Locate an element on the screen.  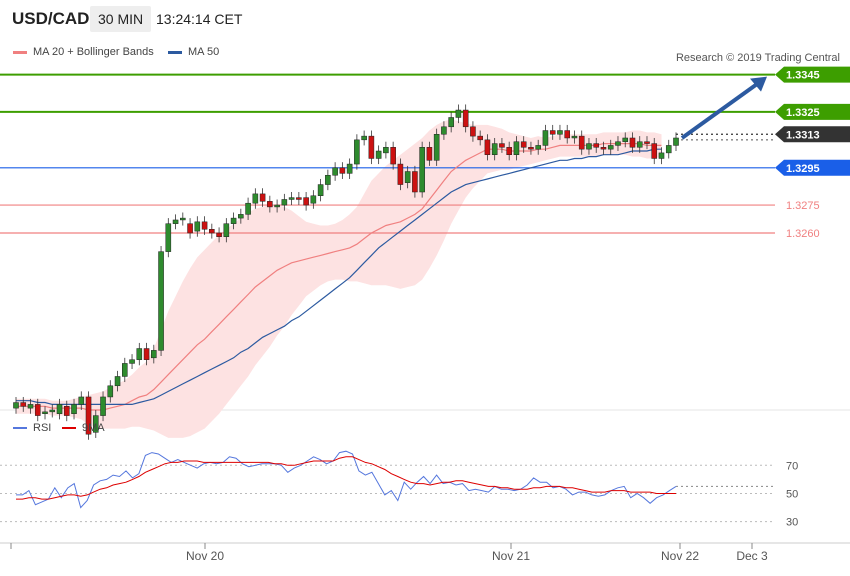
time-tick-label: Dec 3 is located at coordinates (752, 556).